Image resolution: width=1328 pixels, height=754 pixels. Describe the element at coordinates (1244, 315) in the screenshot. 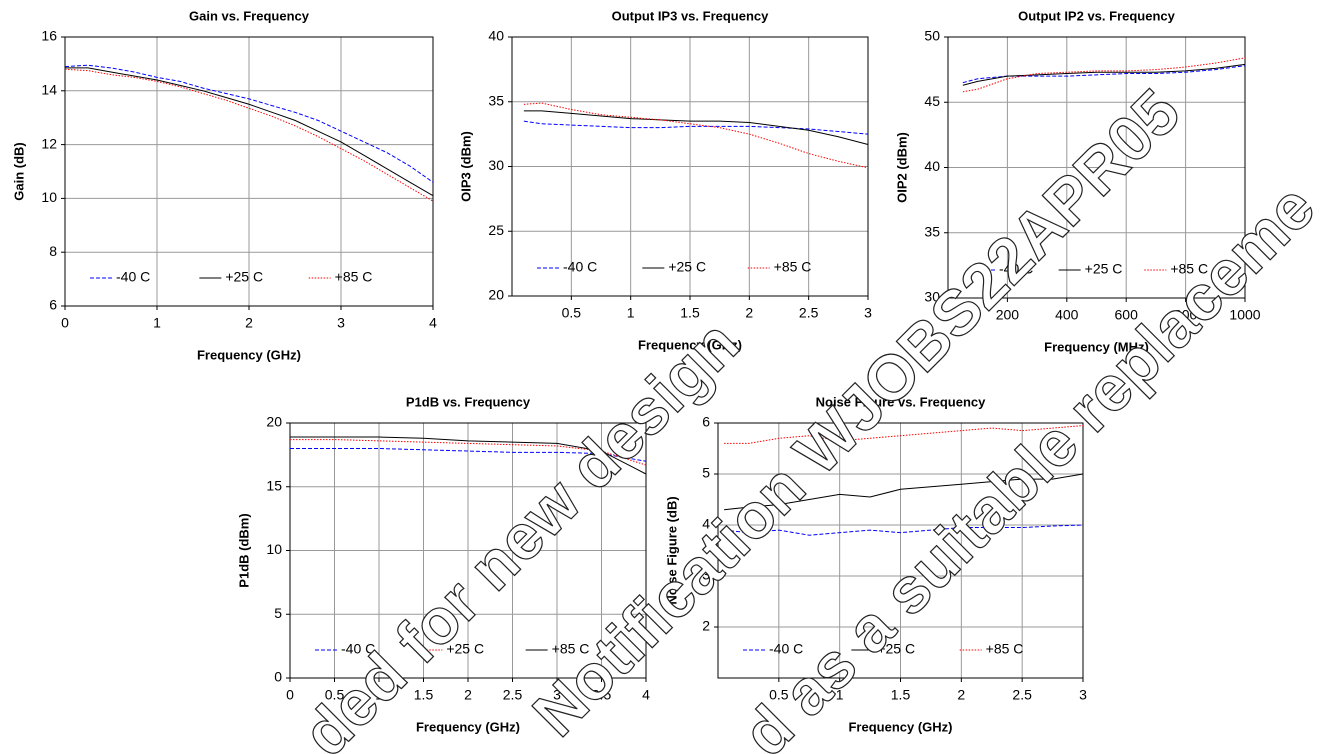

I see `x-tick-label: 1000` at that location.